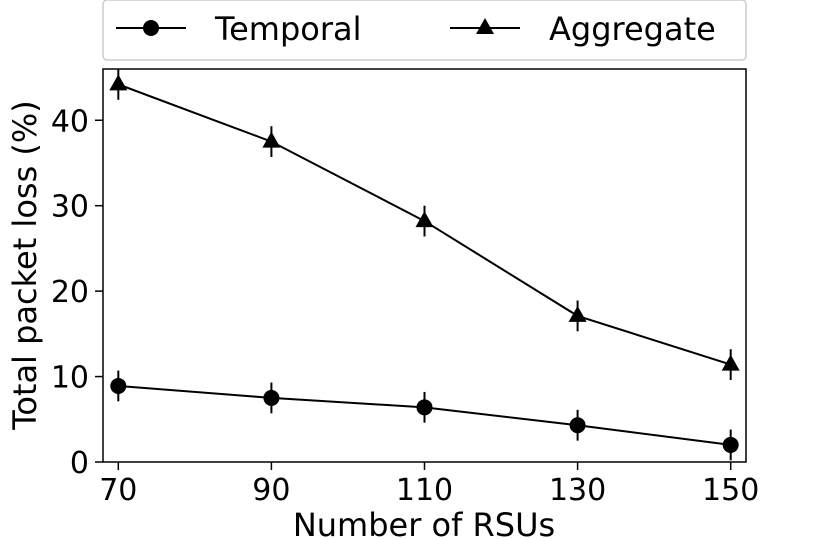  What do you see at coordinates (79, 463) in the screenshot?
I see `y-tick-label-0: 0` at bounding box center [79, 463].